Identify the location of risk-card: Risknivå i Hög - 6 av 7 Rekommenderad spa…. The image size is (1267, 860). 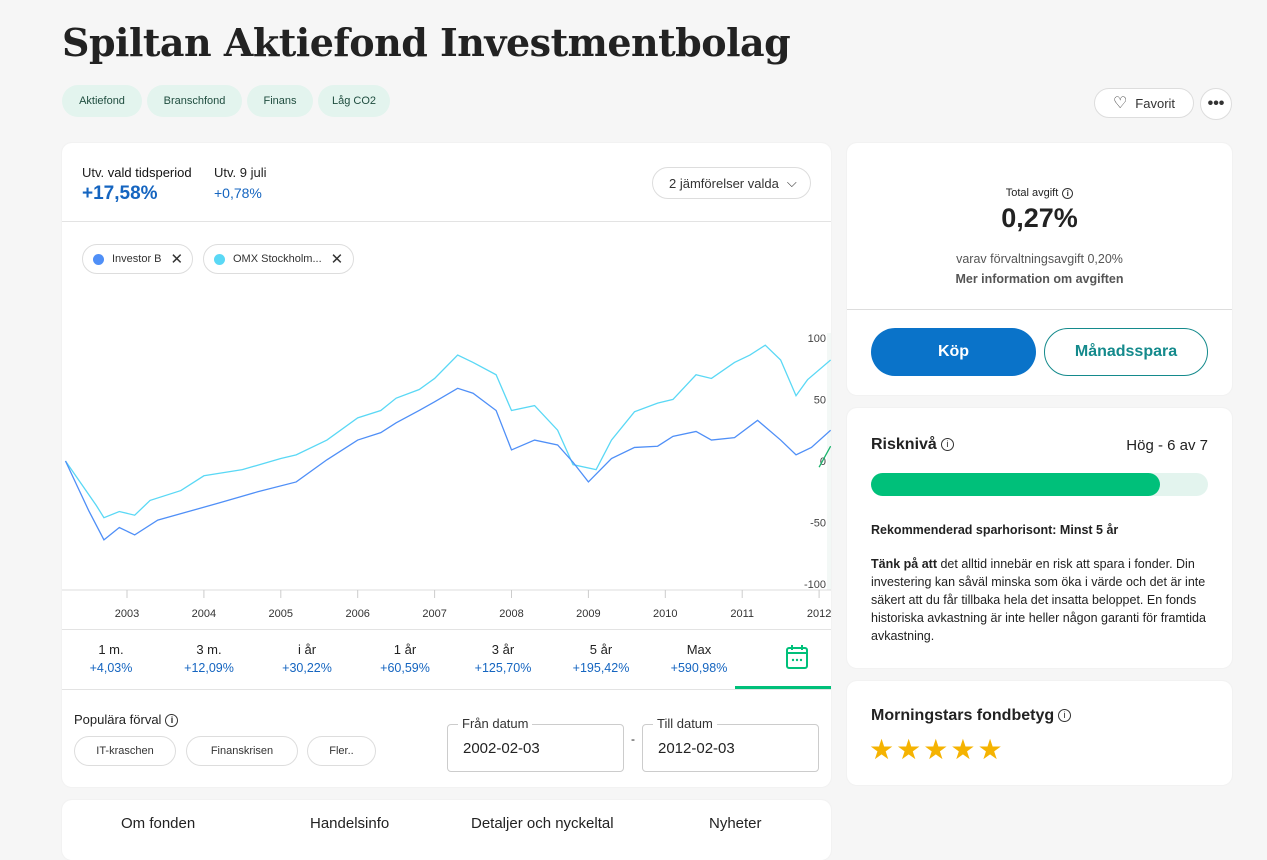
(1039, 538).